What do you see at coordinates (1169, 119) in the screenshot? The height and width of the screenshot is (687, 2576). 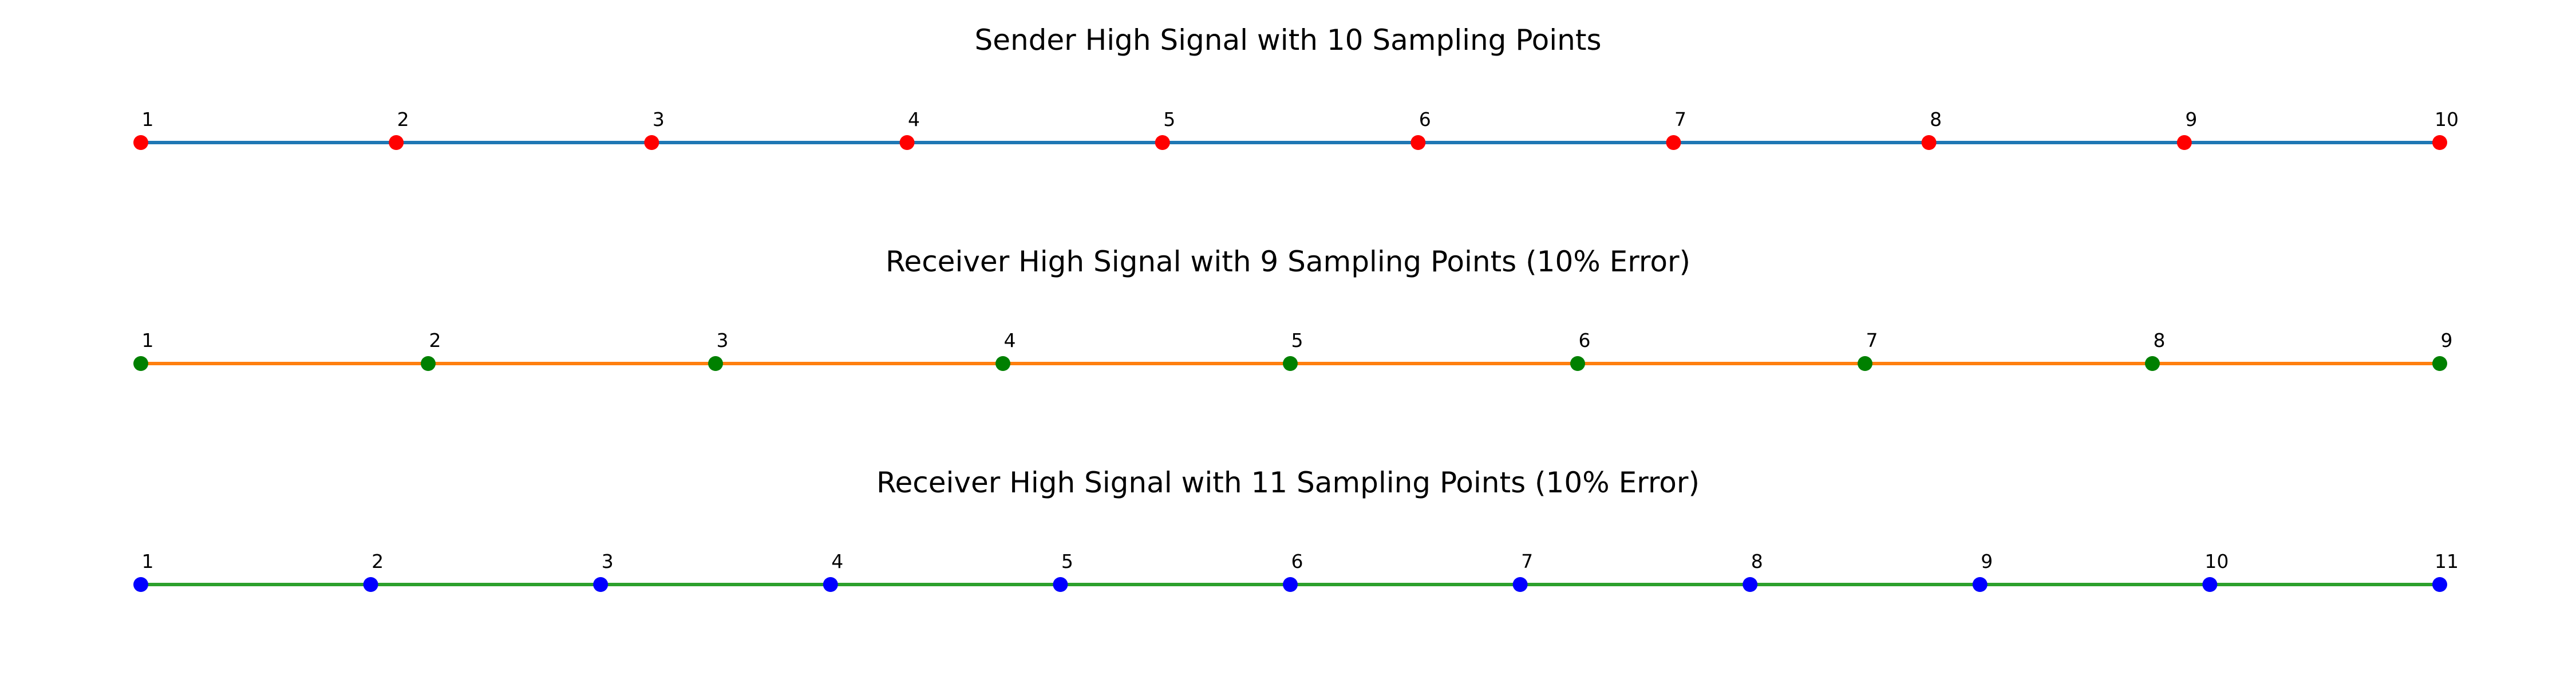 I see `sender-signal-point-label-5: 5` at bounding box center [1169, 119].